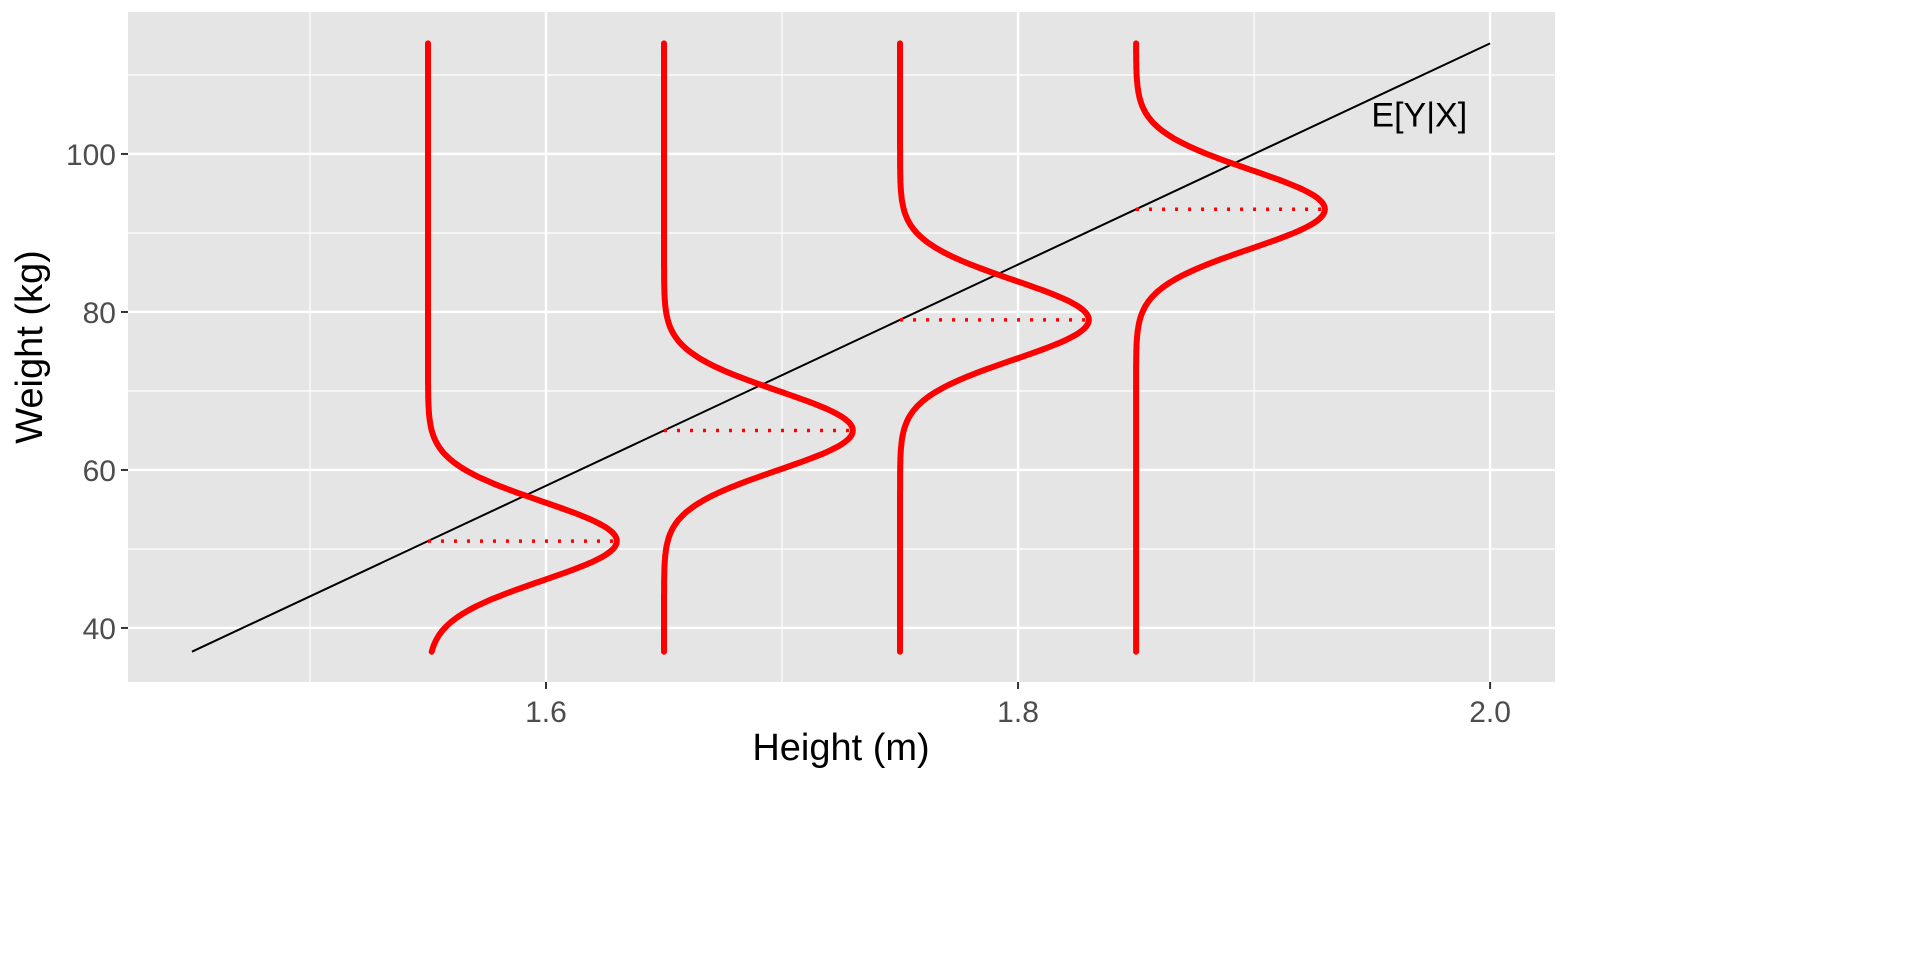  What do you see at coordinates (546, 712) in the screenshot?
I see `x-tick-label: 1.6` at bounding box center [546, 712].